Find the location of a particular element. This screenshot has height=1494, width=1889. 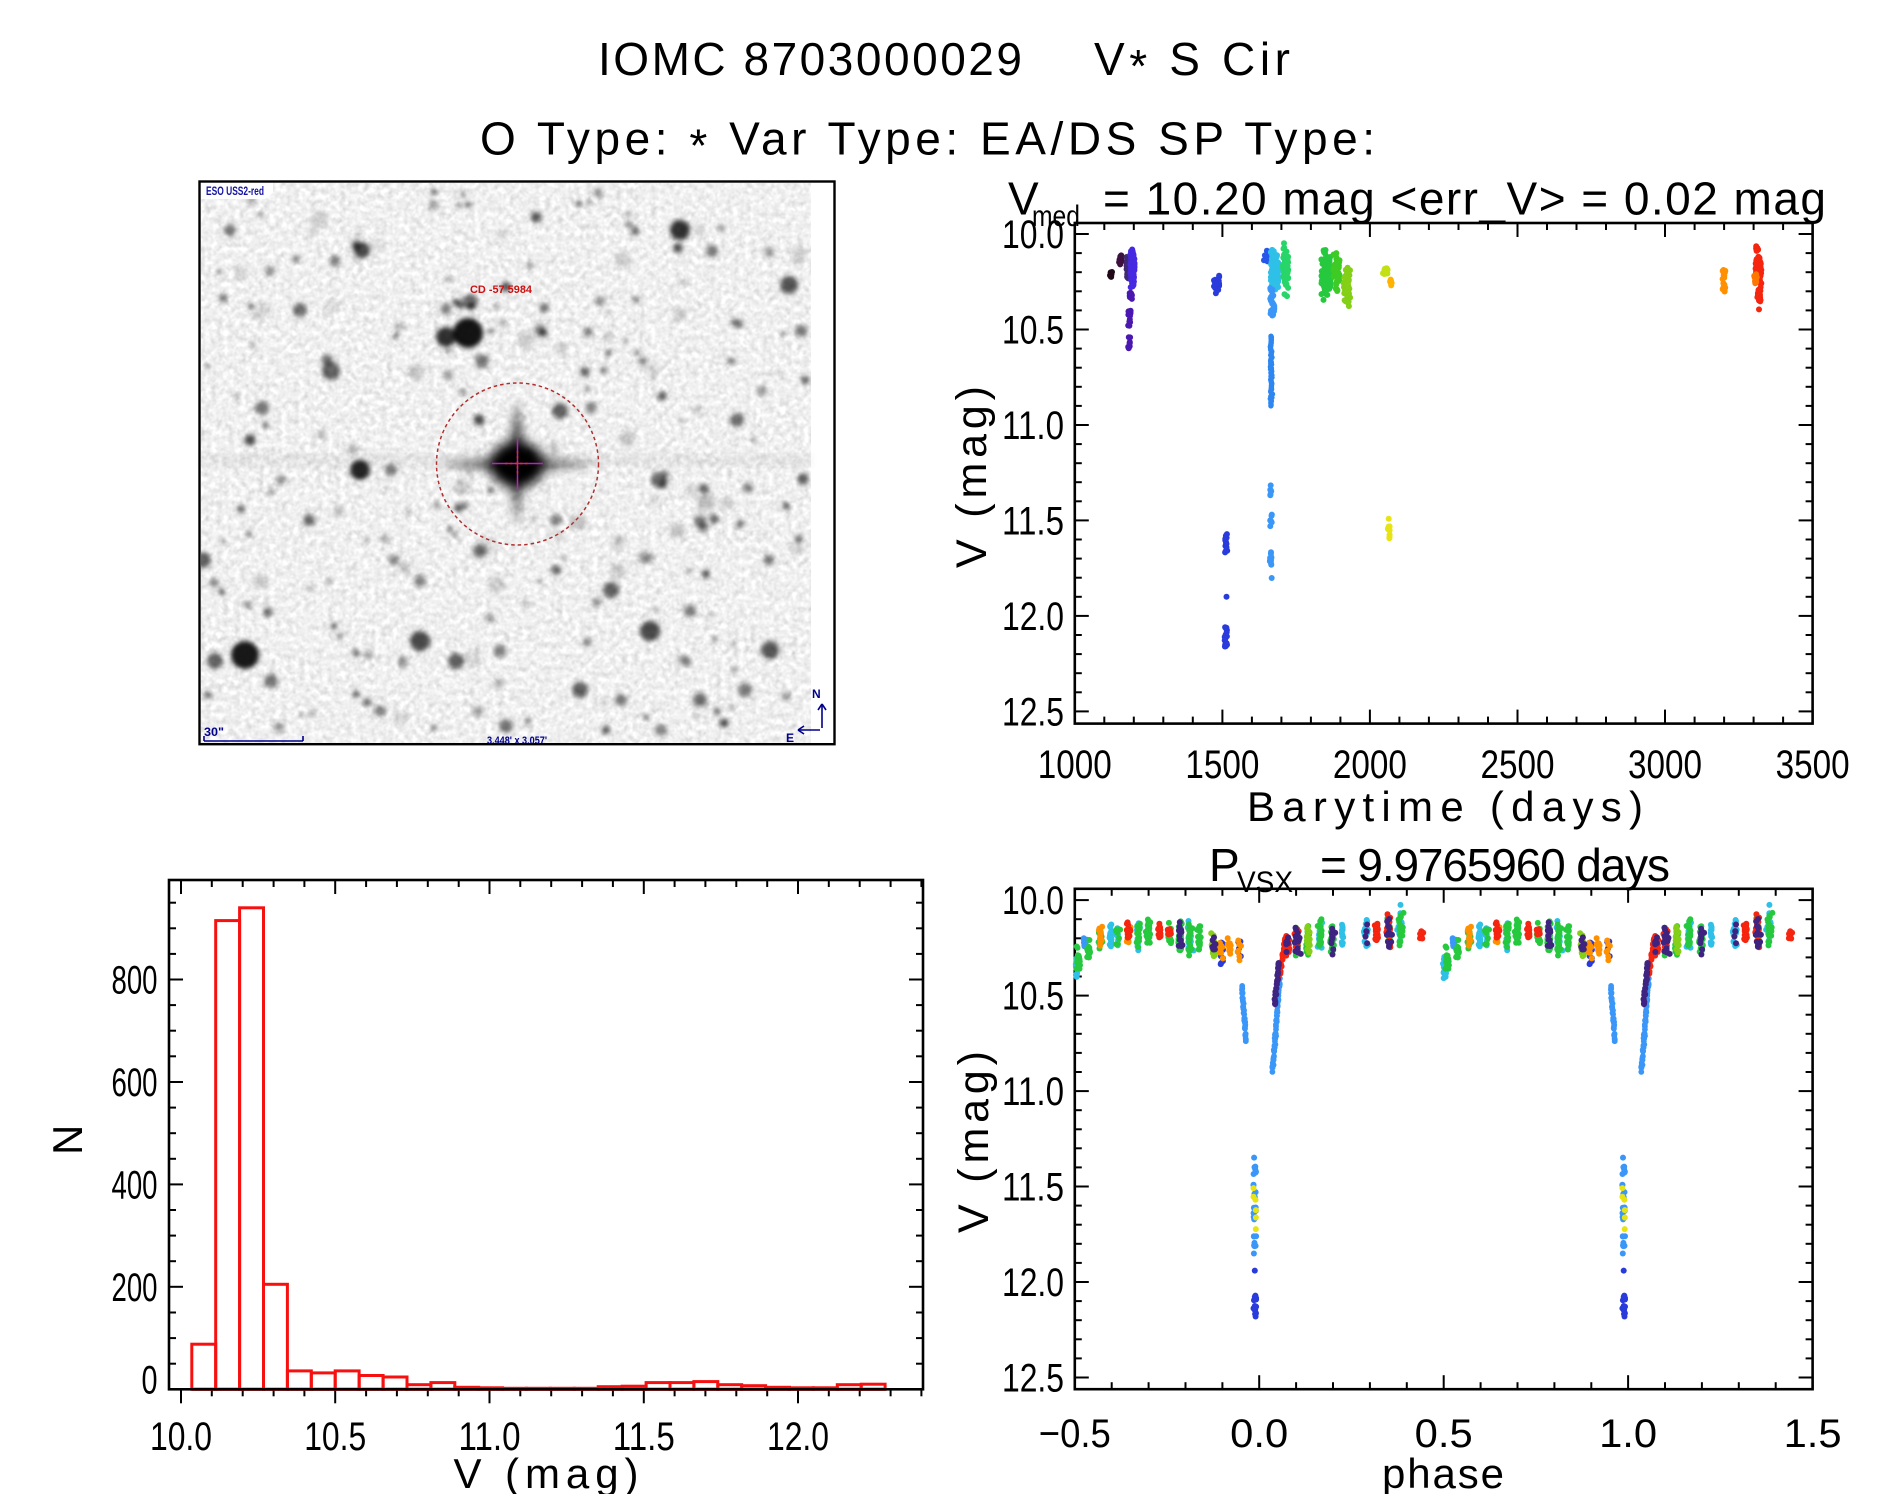

svg-text: 1.0 is located at coordinates (1628, 1434).